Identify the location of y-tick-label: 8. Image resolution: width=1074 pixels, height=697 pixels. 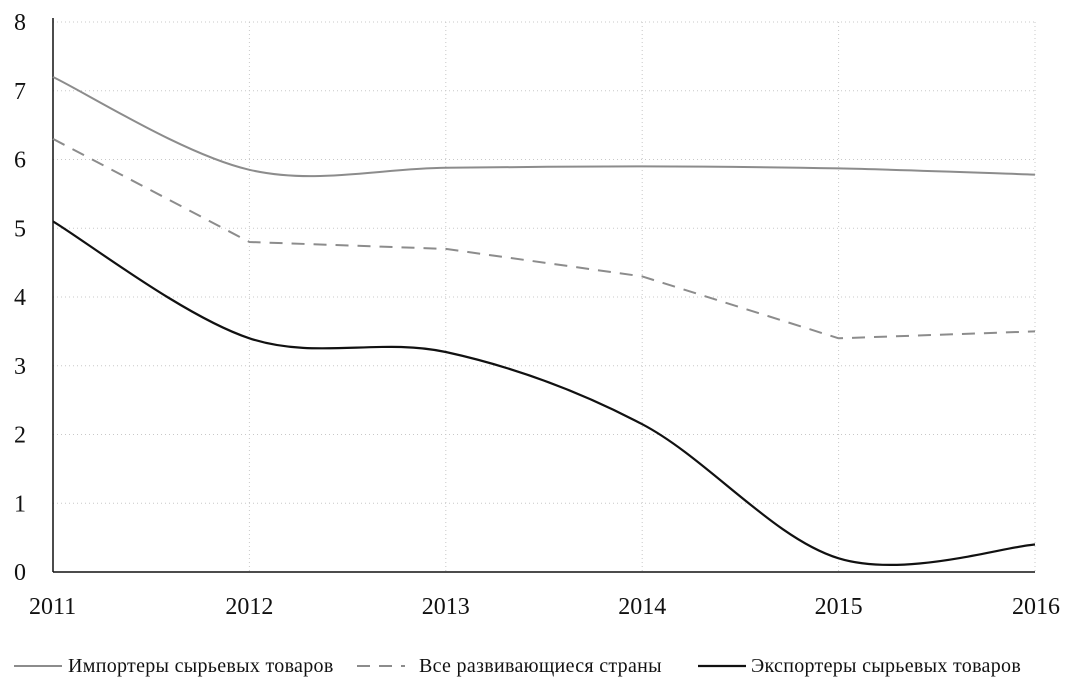
(20, 23).